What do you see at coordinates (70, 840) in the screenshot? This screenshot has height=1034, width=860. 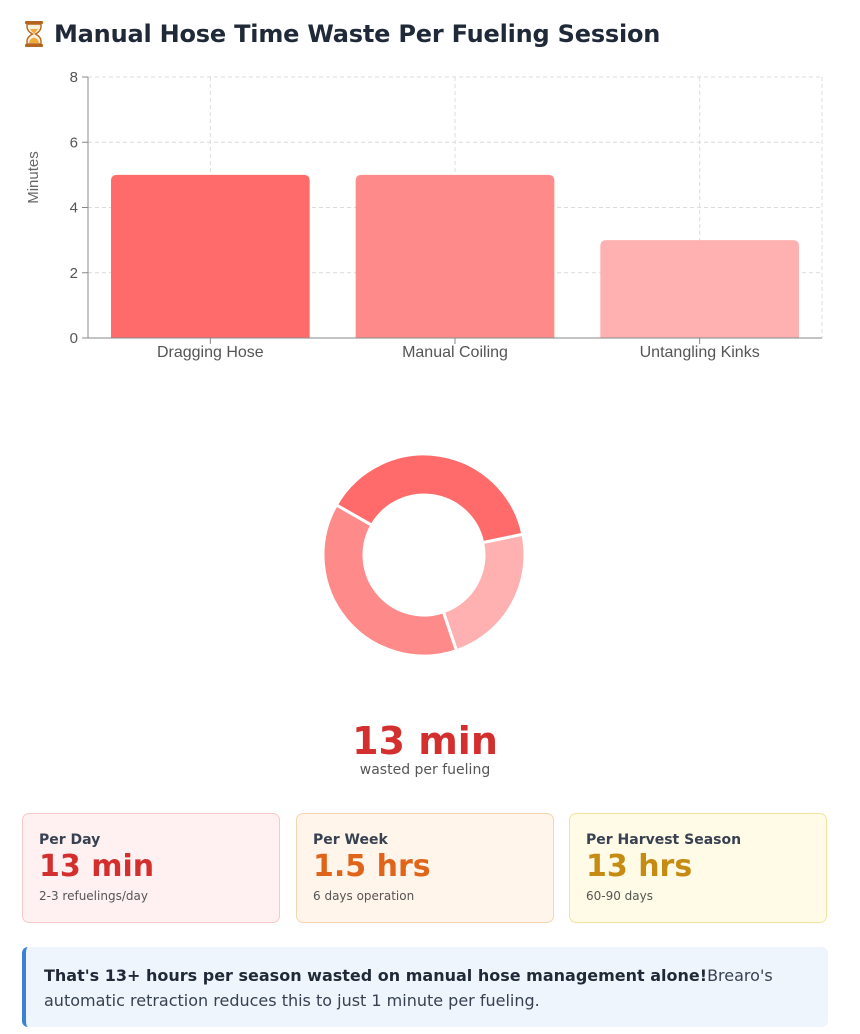 I see `stat-card-label: Per Day` at bounding box center [70, 840].